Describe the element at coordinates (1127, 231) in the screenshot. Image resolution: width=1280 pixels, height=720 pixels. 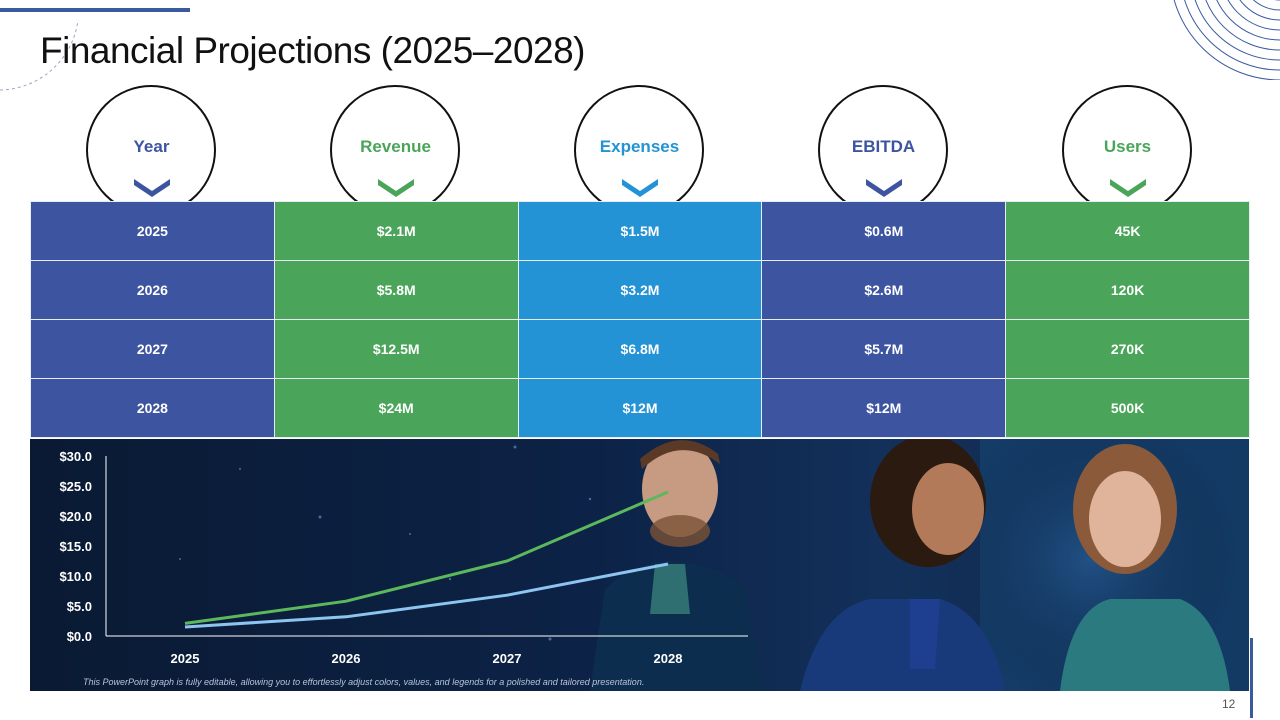
I see `cell-users: 45K` at that location.